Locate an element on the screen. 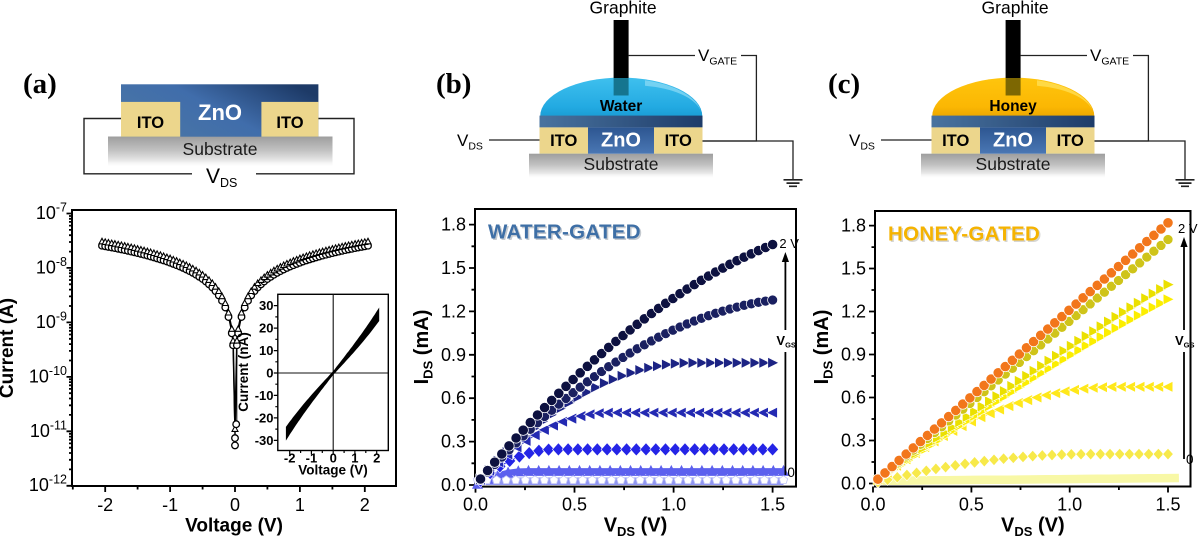 Image resolution: width=1200 pixels, height=542 pixels. svg-text: 10 is located at coordinates (266, 350).